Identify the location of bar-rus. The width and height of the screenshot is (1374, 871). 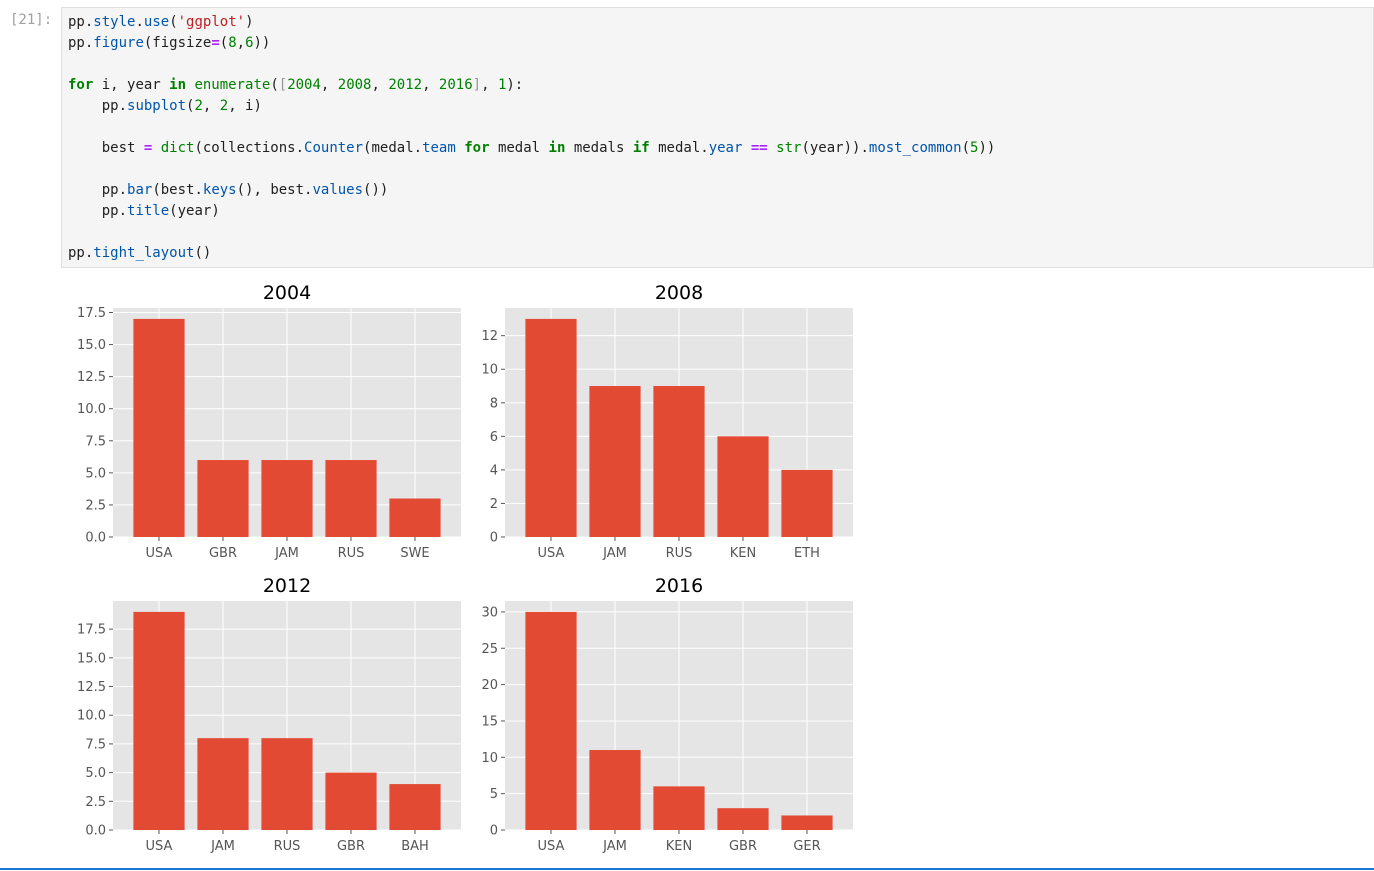
(679, 461).